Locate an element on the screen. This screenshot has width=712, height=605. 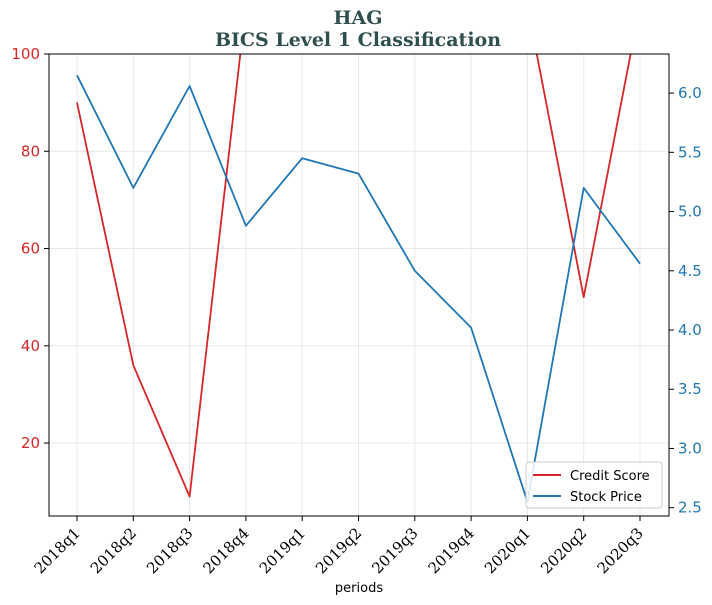
right-tick-label: 3.0 is located at coordinates (690, 448).